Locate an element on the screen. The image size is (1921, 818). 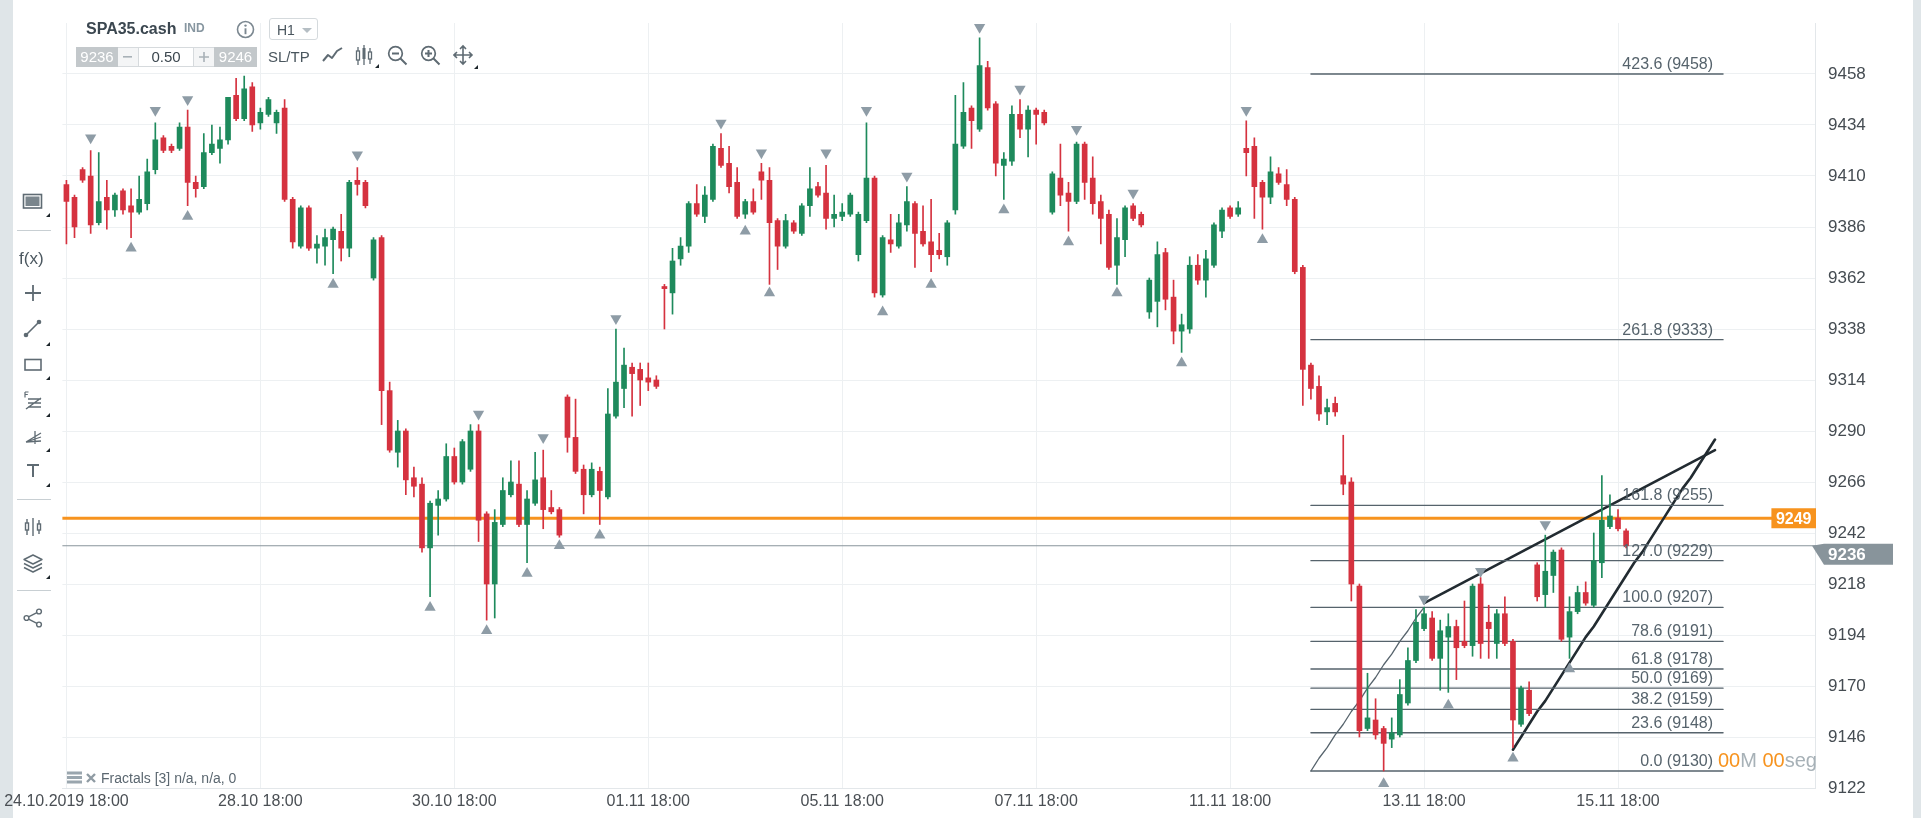
y-tick-label: 9122 is located at coordinates (1847, 787).